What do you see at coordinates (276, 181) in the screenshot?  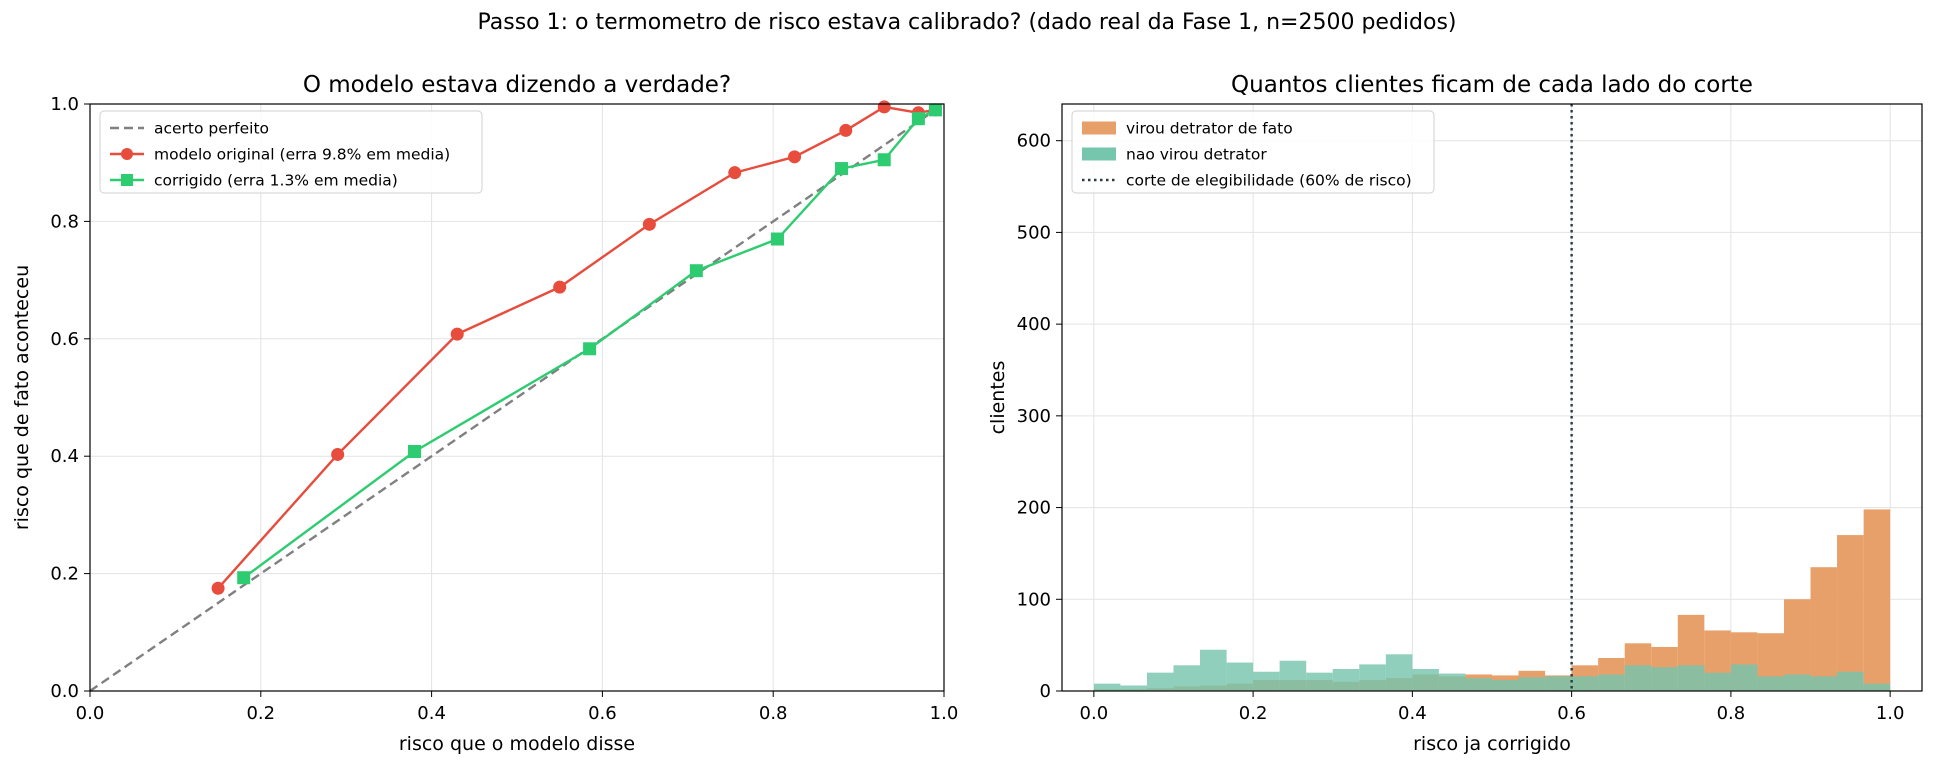 I see `legend-entry-label: corrigido (erra 1.3% em media)` at bounding box center [276, 181].